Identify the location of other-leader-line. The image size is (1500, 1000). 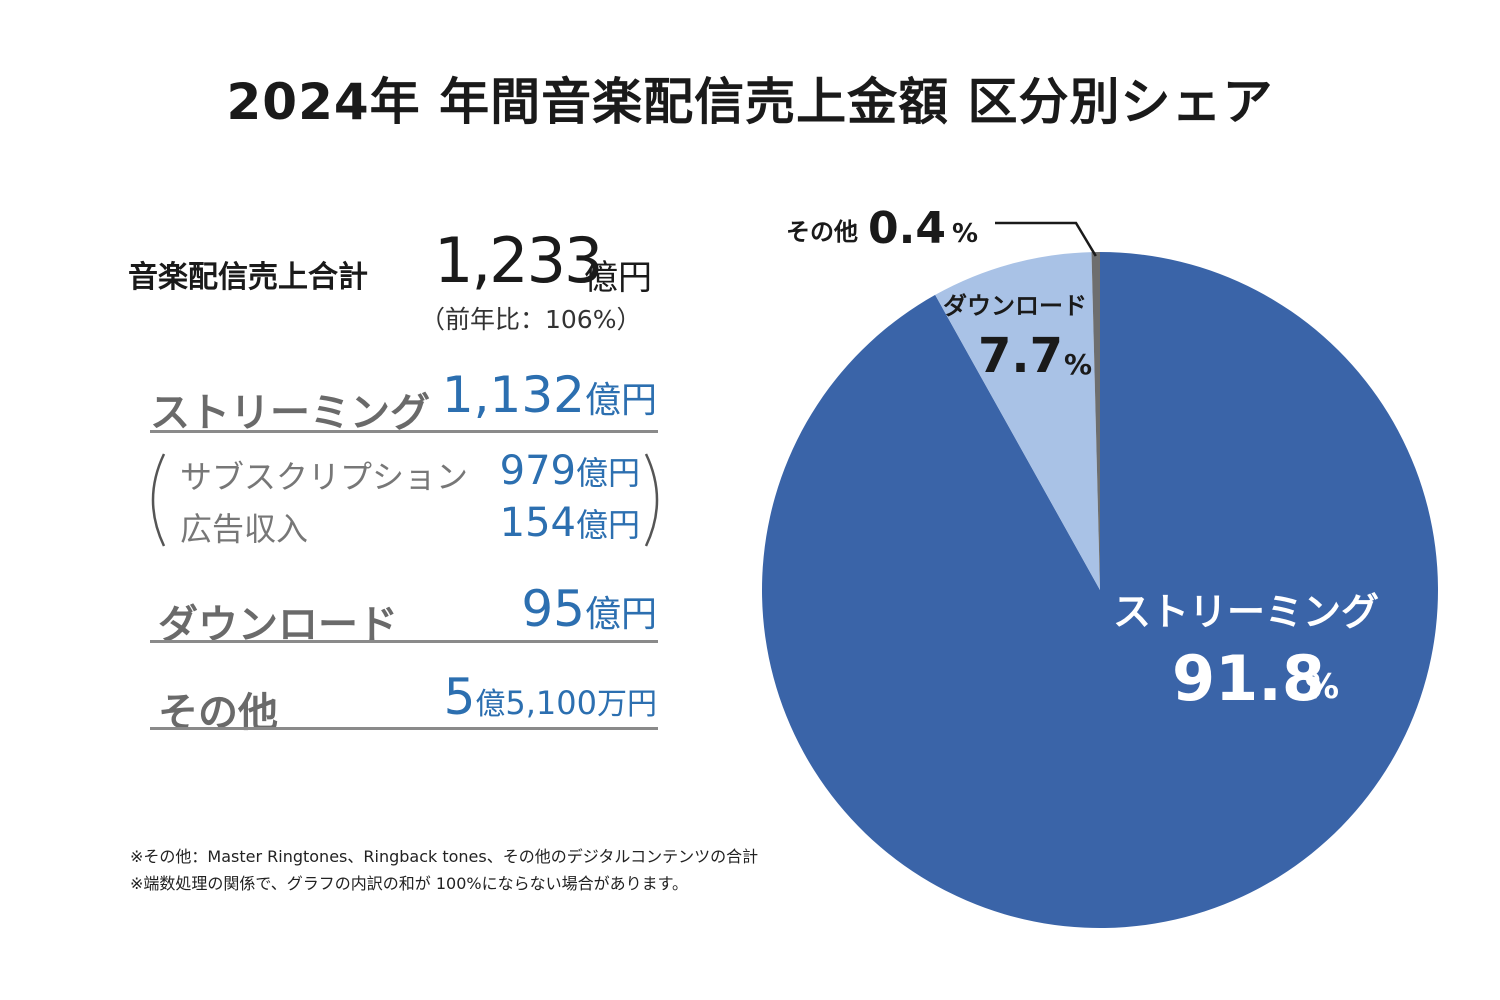
(1046, 239).